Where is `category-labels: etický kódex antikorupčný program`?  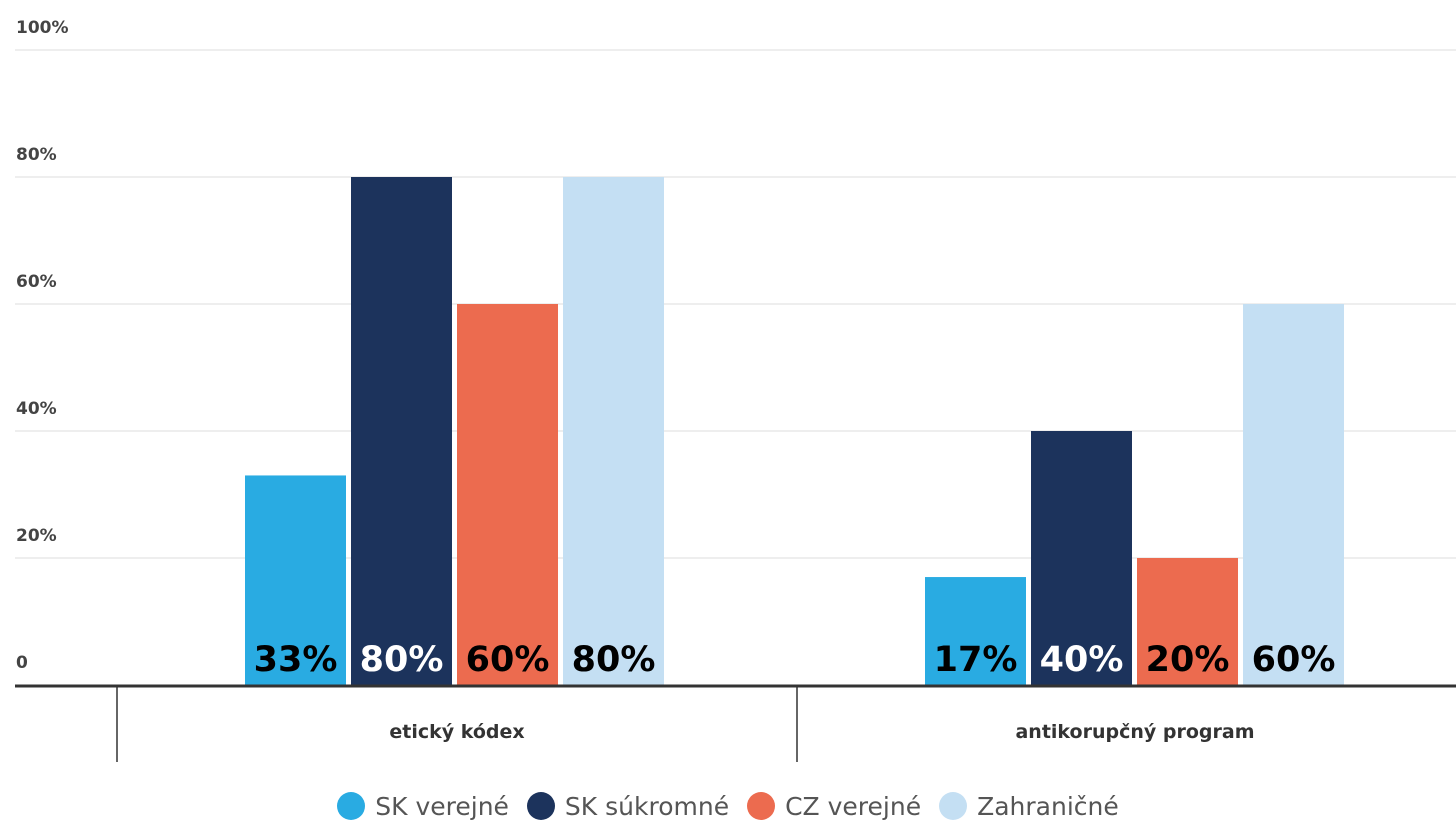
category-labels: etický kódex antikorupčný program is located at coordinates (821, 732).